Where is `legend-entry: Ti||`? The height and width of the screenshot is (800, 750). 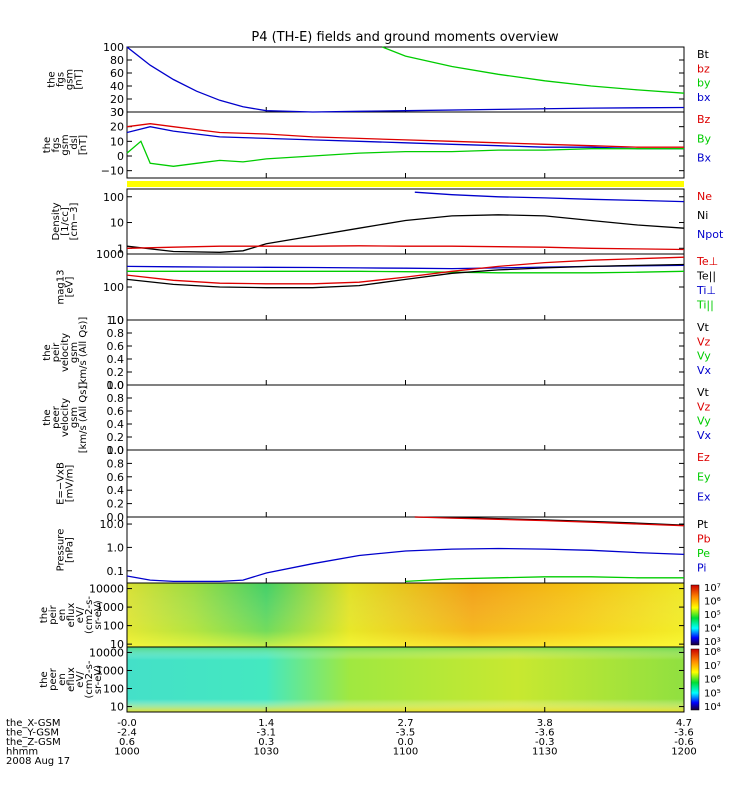
legend-entry: Ti|| is located at coordinates (705, 305).